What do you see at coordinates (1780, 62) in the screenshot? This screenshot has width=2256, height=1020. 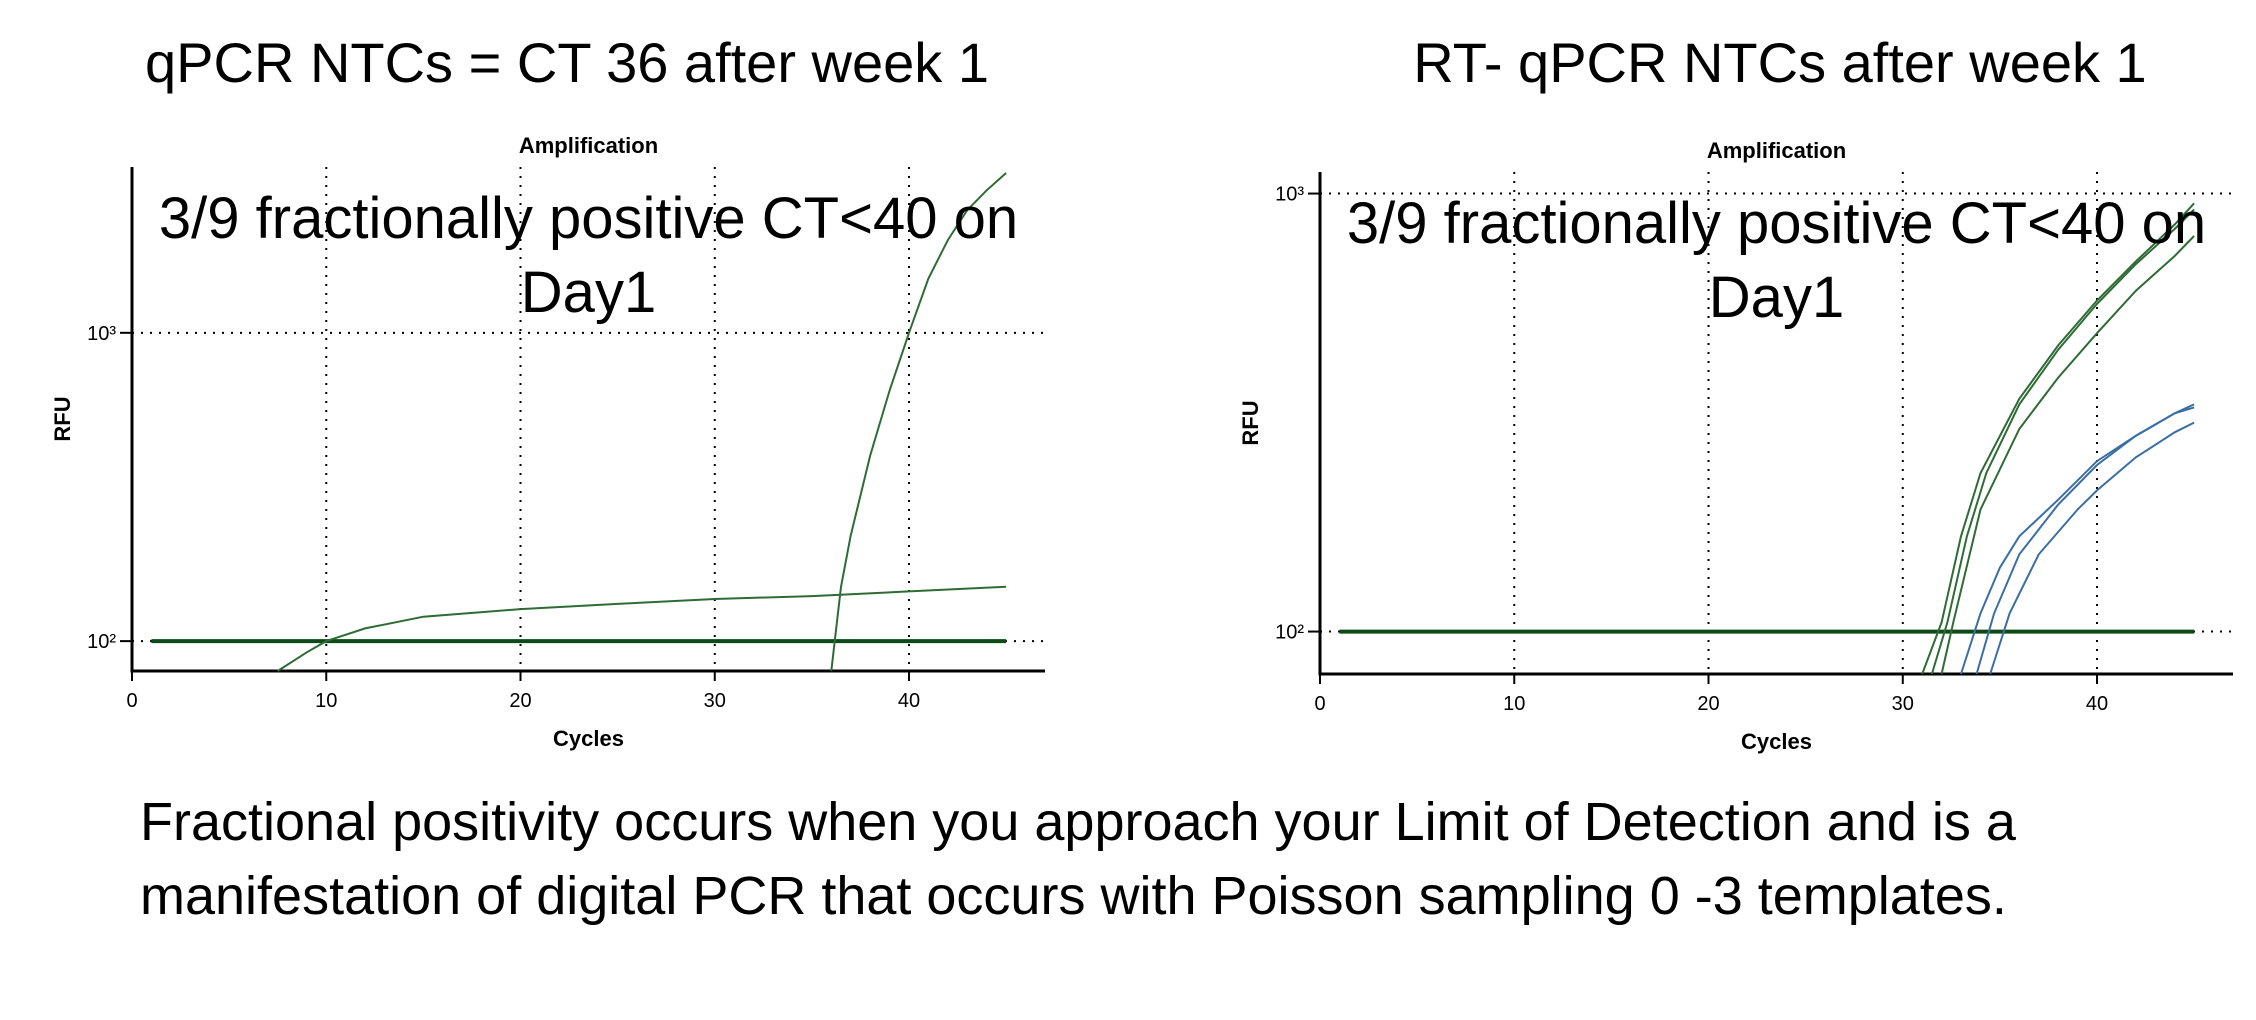 I see `heading: RT- qPCR NTCs after week 1` at bounding box center [1780, 62].